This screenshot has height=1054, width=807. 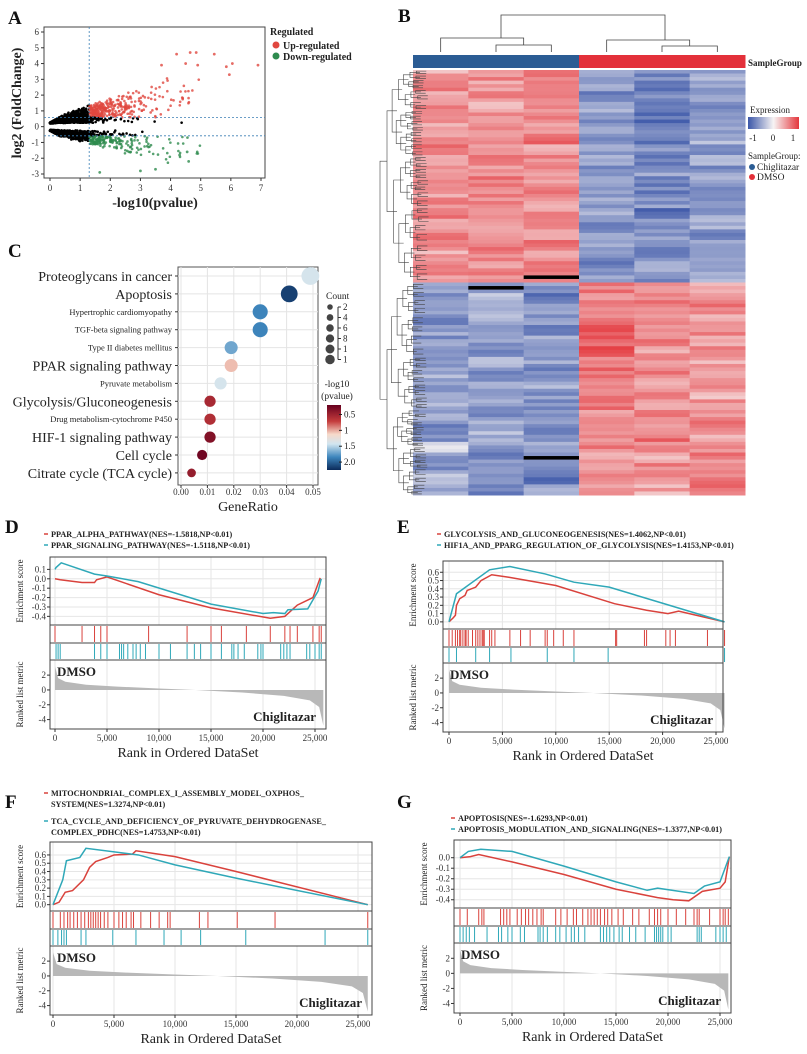 I want to click on dot, so click(x=231, y=348).